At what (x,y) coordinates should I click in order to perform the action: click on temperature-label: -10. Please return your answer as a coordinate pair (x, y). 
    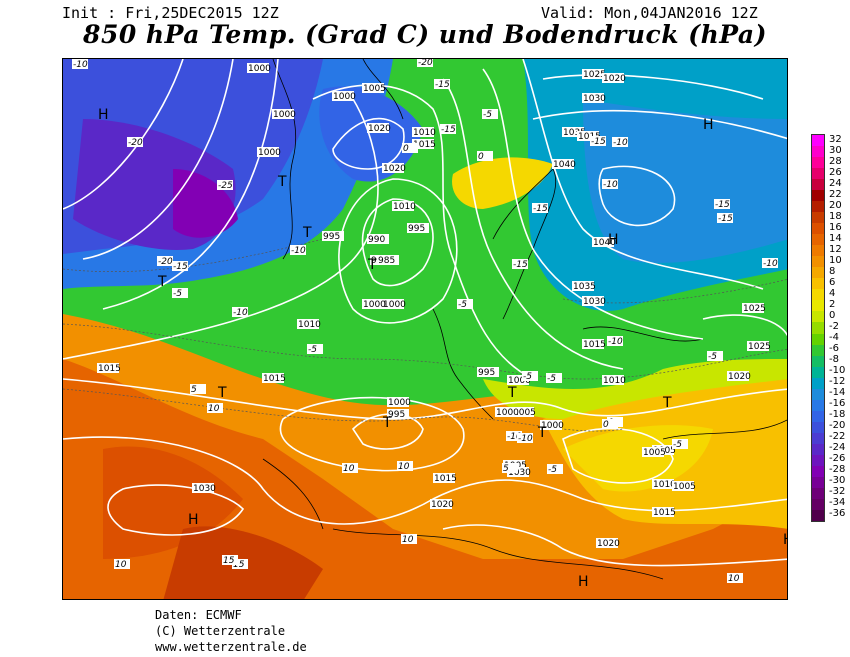
    Looking at the image, I should click on (240, 313).